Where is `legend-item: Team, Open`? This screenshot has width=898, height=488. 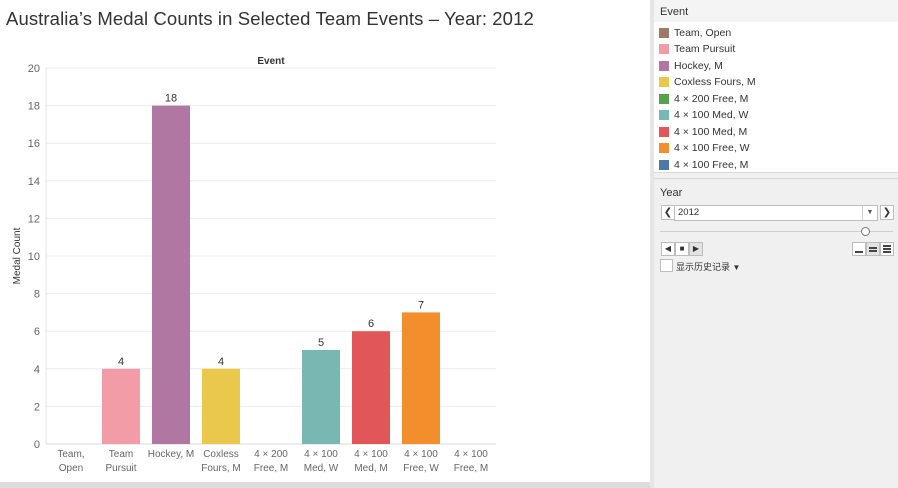
legend-item: Team, Open is located at coordinates (695, 32).